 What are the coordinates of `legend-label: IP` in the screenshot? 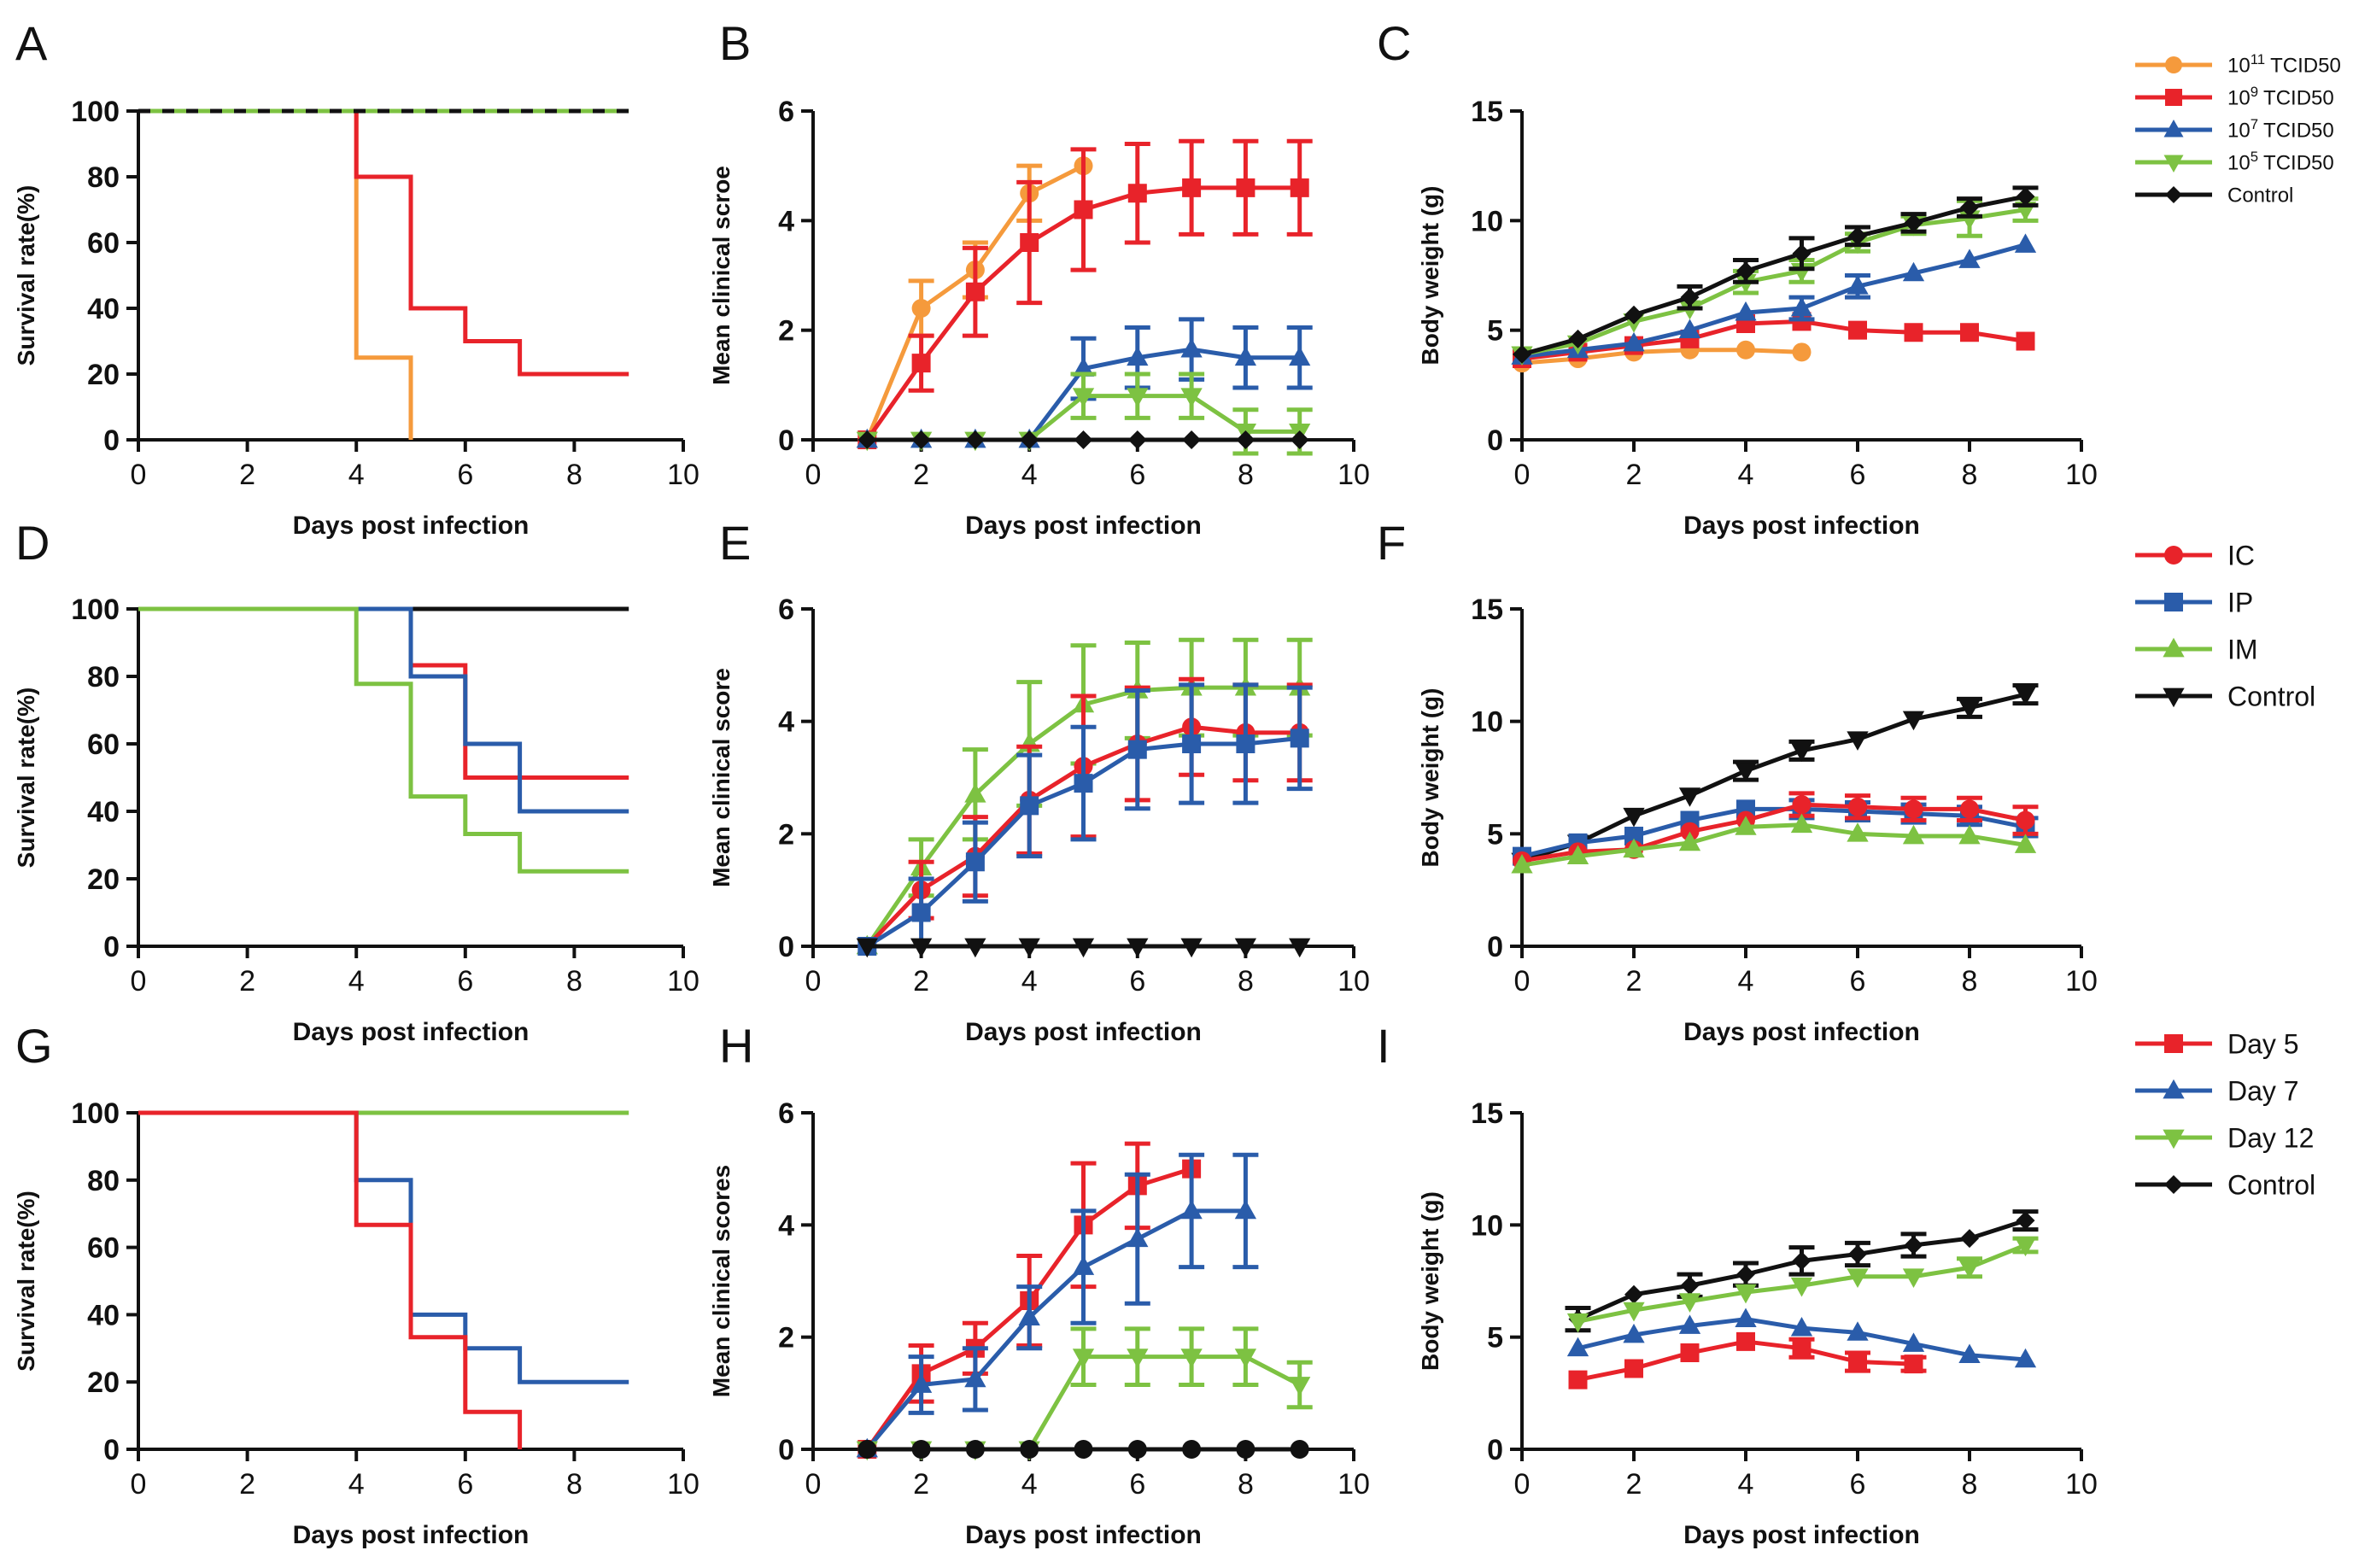 It's located at (2240, 603).